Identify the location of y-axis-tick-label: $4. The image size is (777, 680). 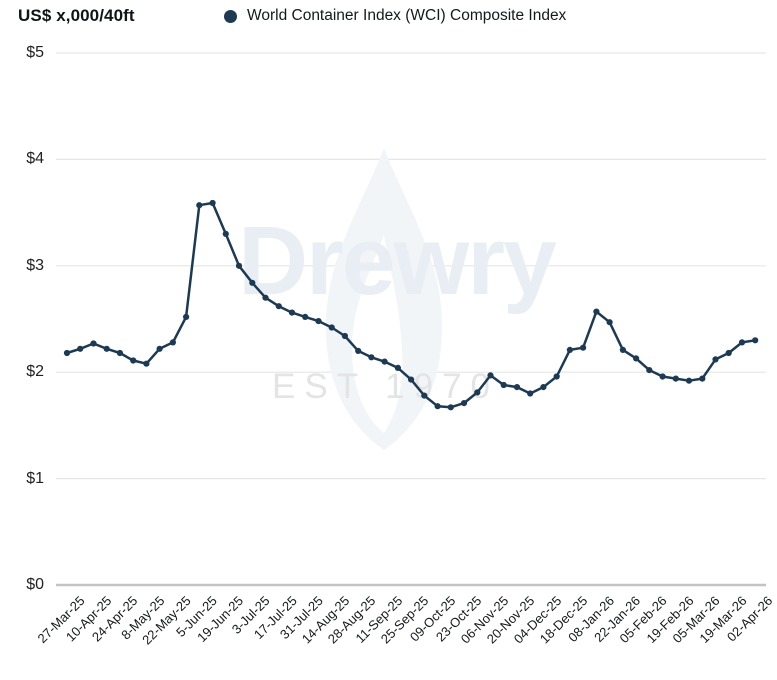
(35, 159).